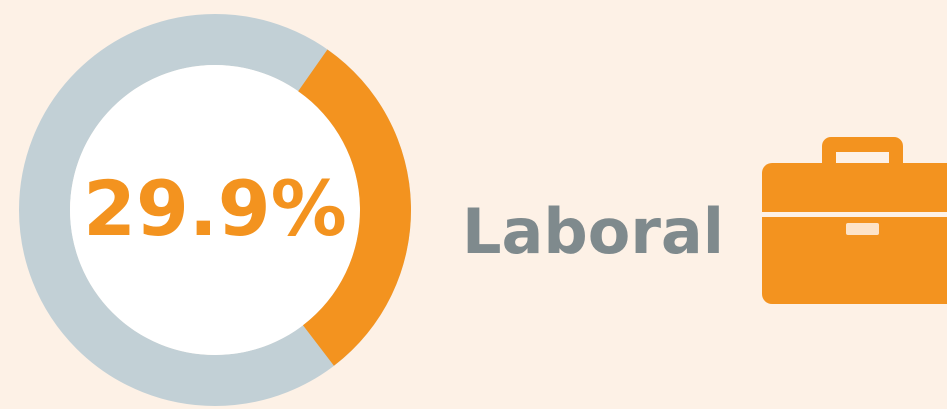 The image size is (947, 409). What do you see at coordinates (862, 229) in the screenshot?
I see `briefcase-latch` at bounding box center [862, 229].